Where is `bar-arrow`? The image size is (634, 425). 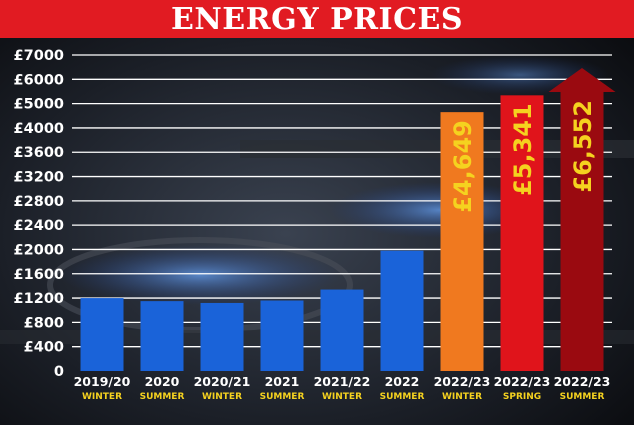
bar-arrow is located at coordinates (582, 219).